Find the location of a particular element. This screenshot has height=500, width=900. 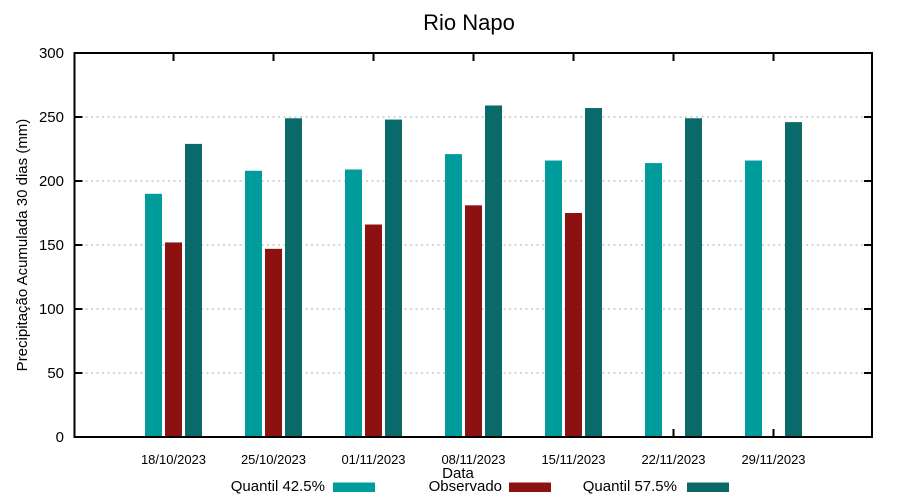

legend-label: Observado is located at coordinates (465, 486).